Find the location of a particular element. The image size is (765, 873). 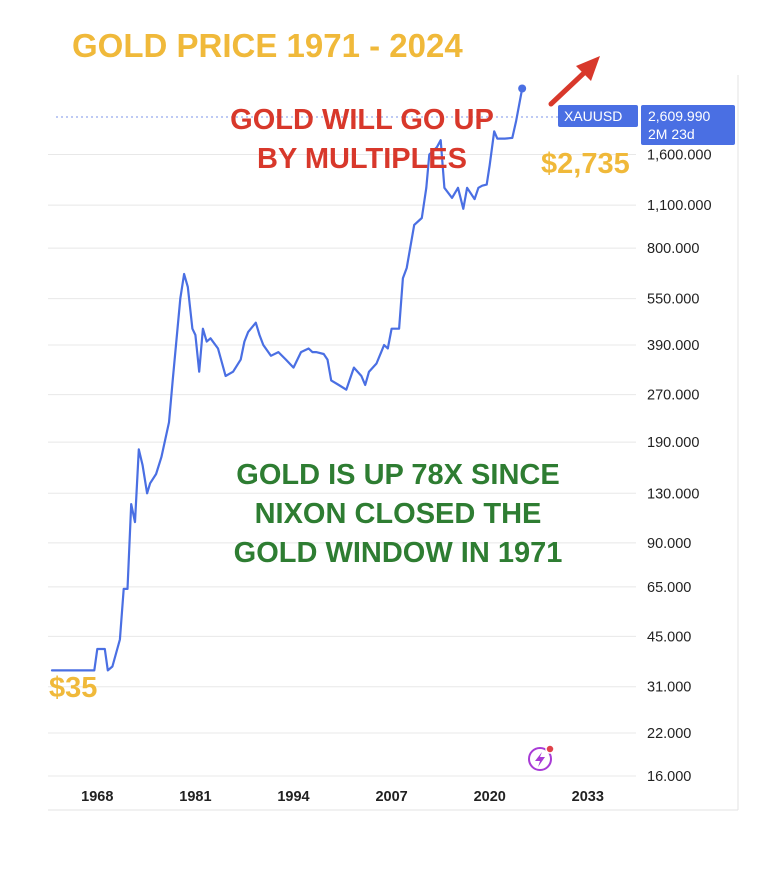

y-tick-label: 45.000 is located at coordinates (669, 637).